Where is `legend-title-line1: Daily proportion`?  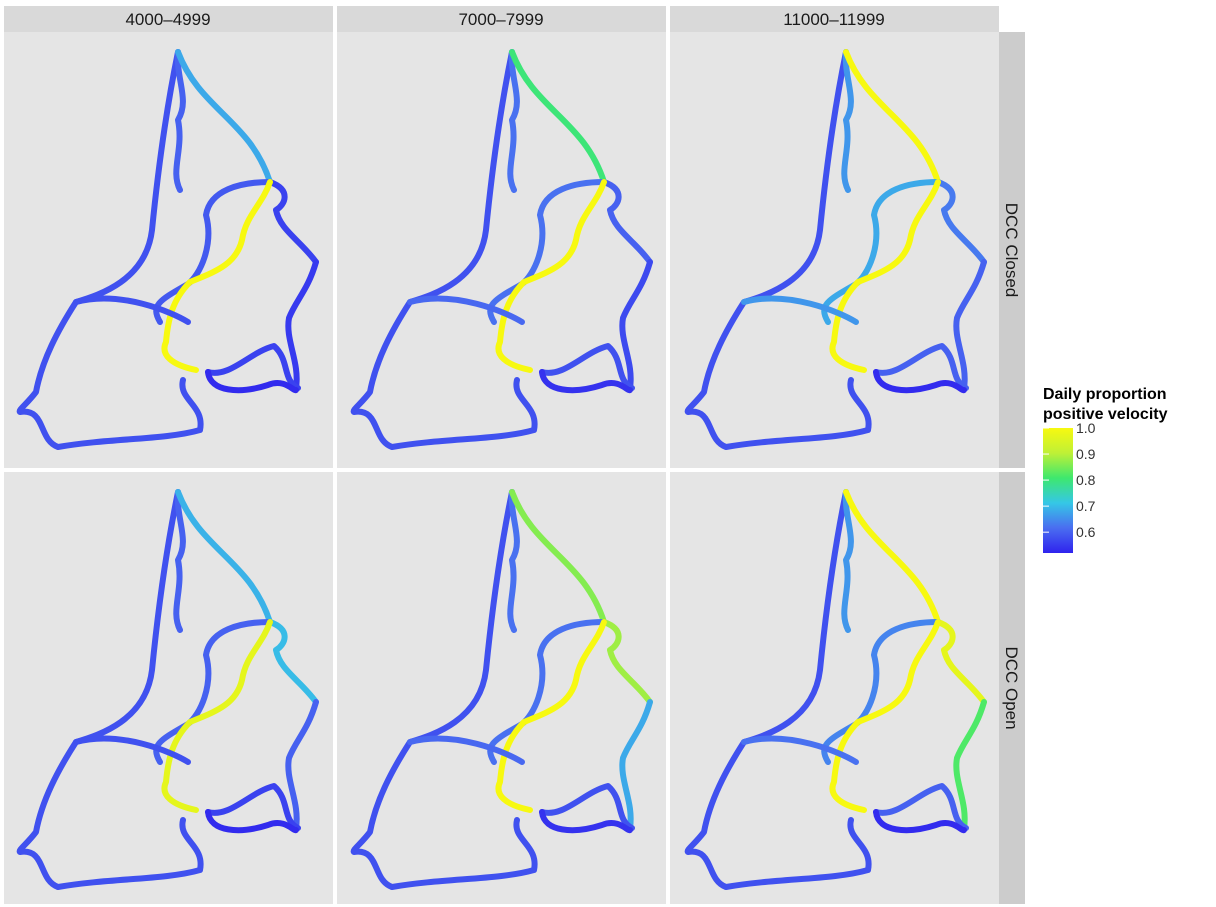 legend-title-line1: Daily proportion is located at coordinates (1105, 394).